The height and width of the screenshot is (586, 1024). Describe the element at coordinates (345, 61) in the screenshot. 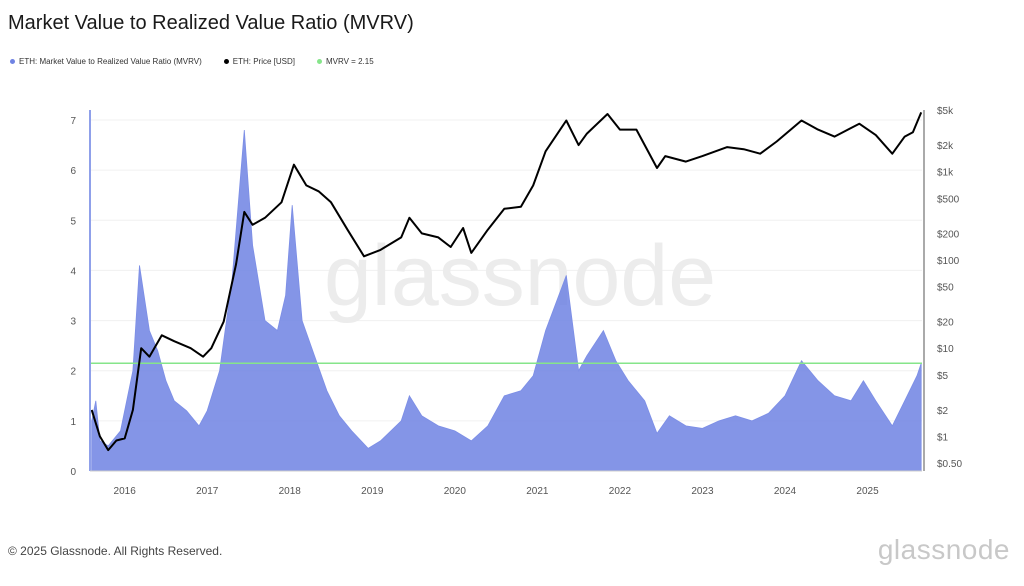

I see `legend-item-threshold: MVRV = 2.15` at that location.